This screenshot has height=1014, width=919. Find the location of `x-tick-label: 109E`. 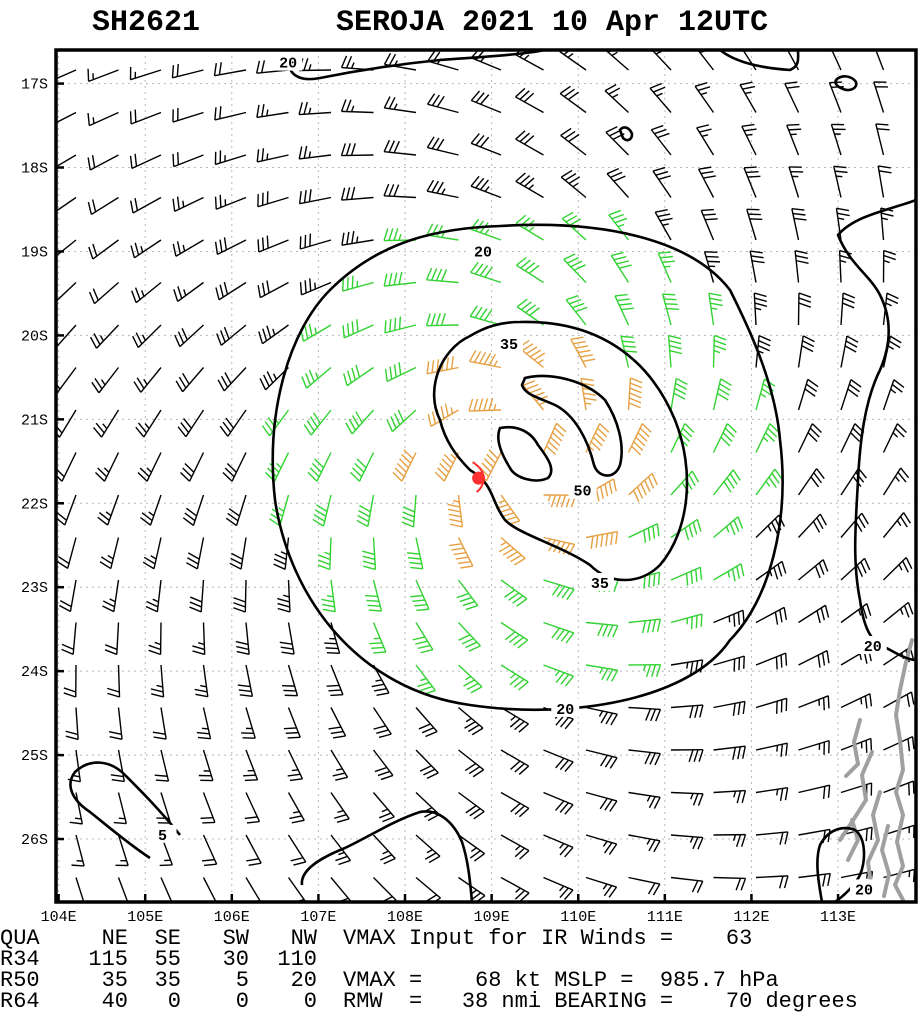

x-tick-label: 109E is located at coordinates (492, 917).